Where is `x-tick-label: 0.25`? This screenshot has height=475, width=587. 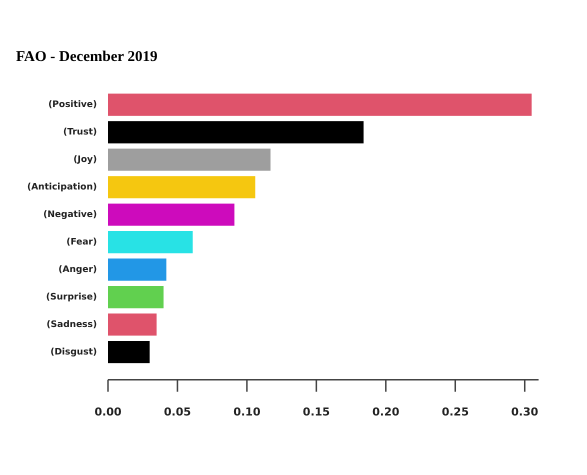 x-tick-label: 0.25 is located at coordinates (455, 411).